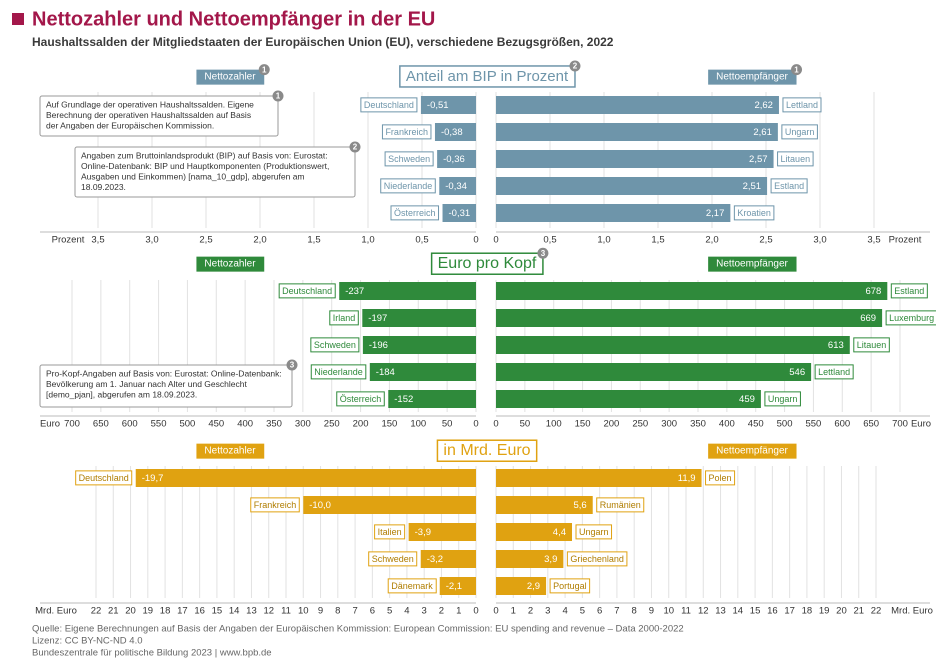  Describe the element at coordinates (303, 611) in the screenshot. I see `x-tick-label: 10` at that location.